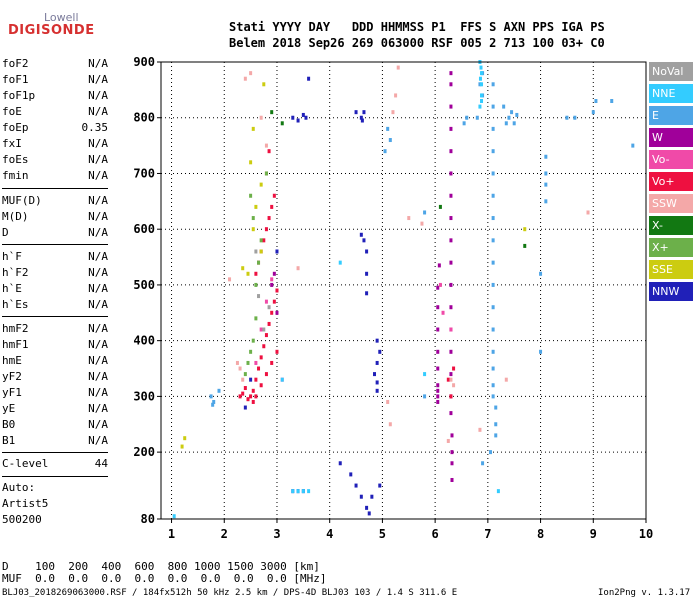 Image resolution: width=700 pixels, height=600 pixels. What do you see at coordinates (671, 291) in the screenshot?
I see `legend-item-nnw: NNW` at bounding box center [671, 291].